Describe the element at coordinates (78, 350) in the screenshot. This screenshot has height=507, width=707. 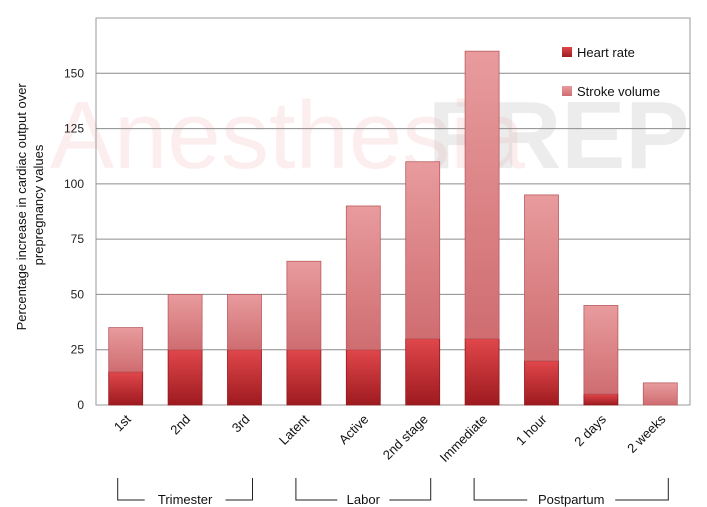
I see `y-tick-label: 25` at that location.